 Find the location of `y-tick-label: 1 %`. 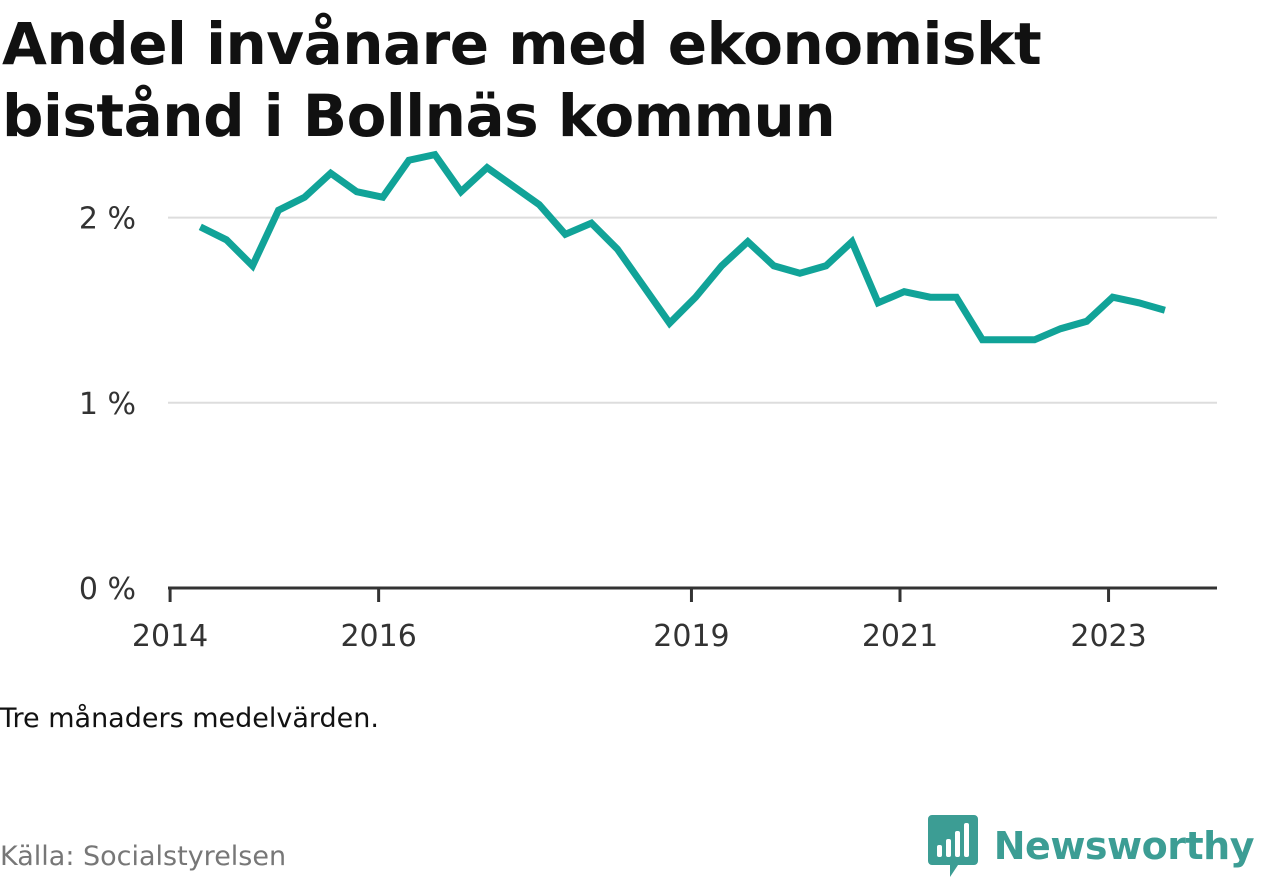

y-tick-label: 1 % is located at coordinates (107, 404).